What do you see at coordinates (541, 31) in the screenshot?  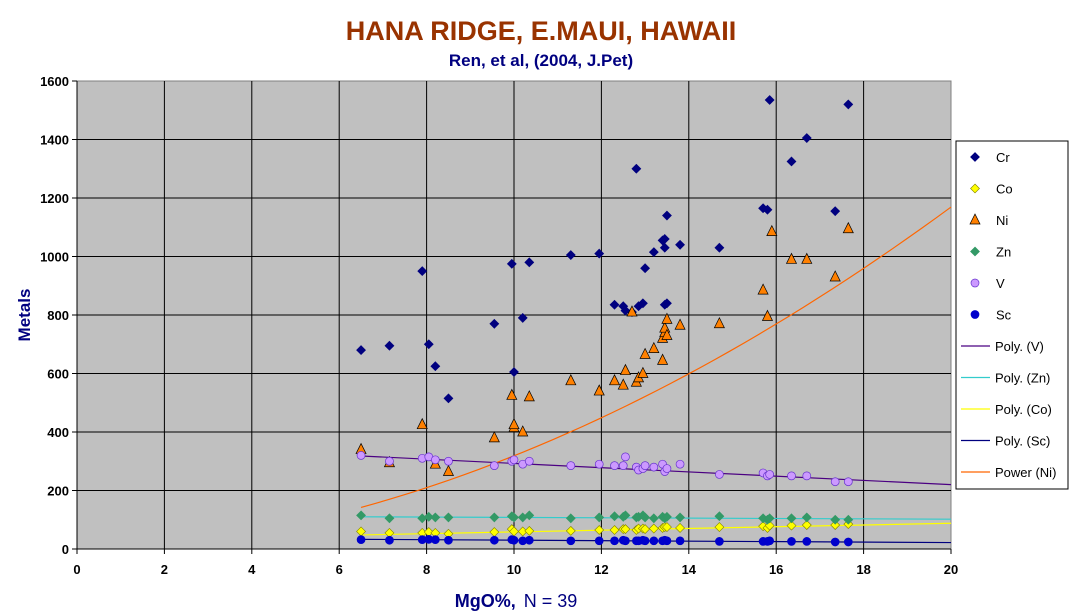 I see `chart-title: HANA RIDGE, E.MAUI, HAWAII` at bounding box center [541, 31].